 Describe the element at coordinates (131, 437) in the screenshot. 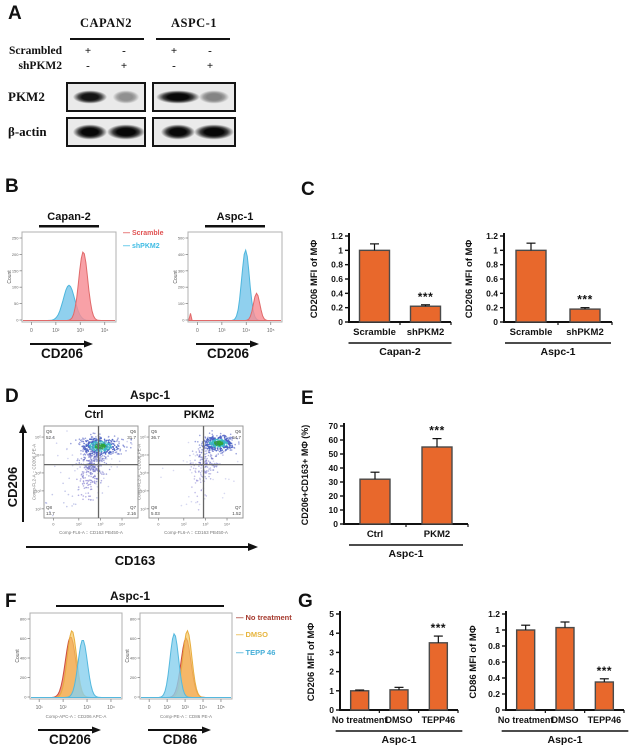

I see `quadrant-value: 31.7` at that location.